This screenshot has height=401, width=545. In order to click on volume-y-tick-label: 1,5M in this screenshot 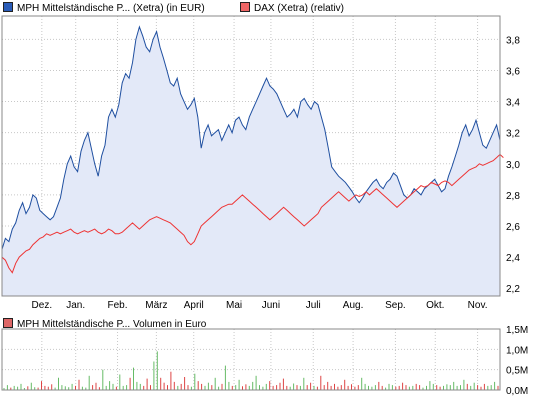, I will do `click(517, 330)`.